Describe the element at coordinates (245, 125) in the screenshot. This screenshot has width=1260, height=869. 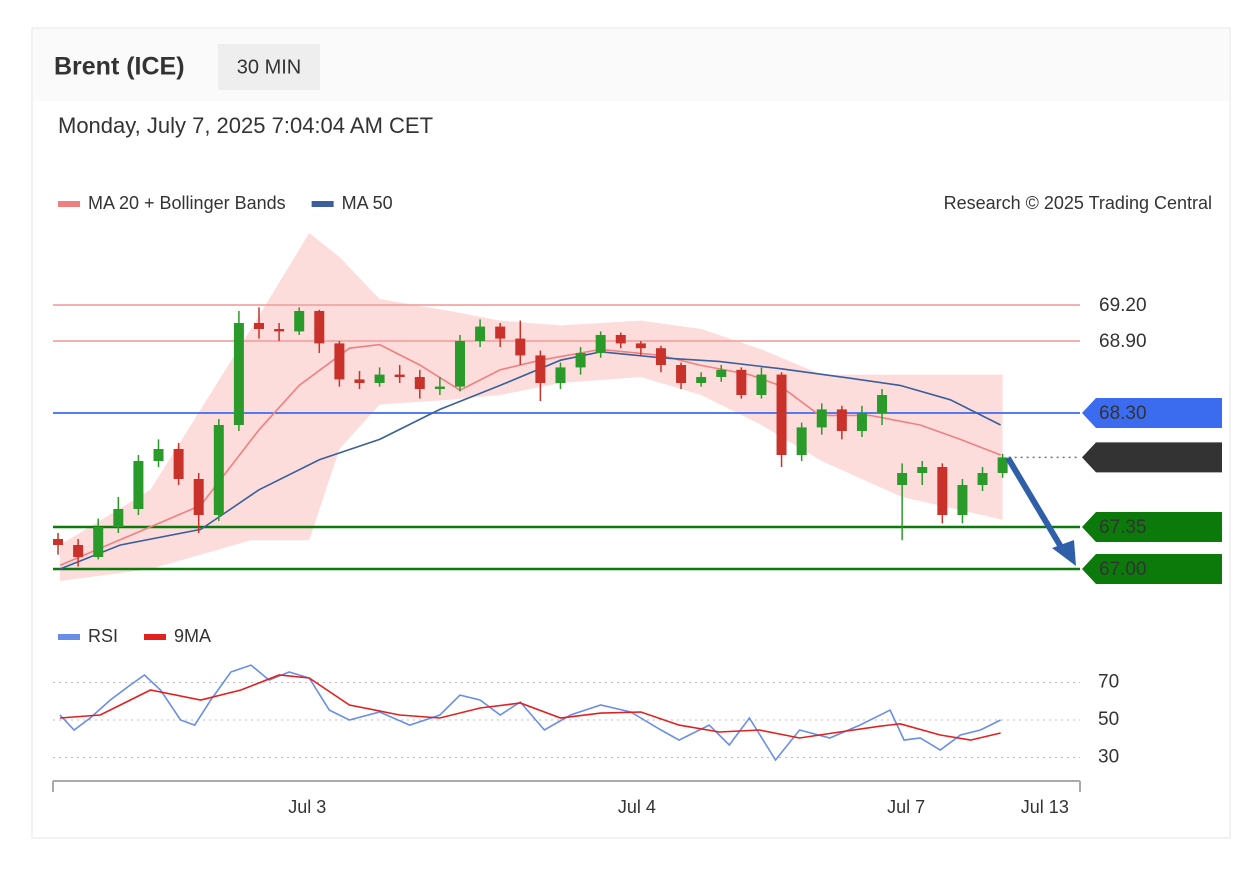
I see `date: Monday, July 7, 2025 7:04:04 AM CET` at that location.